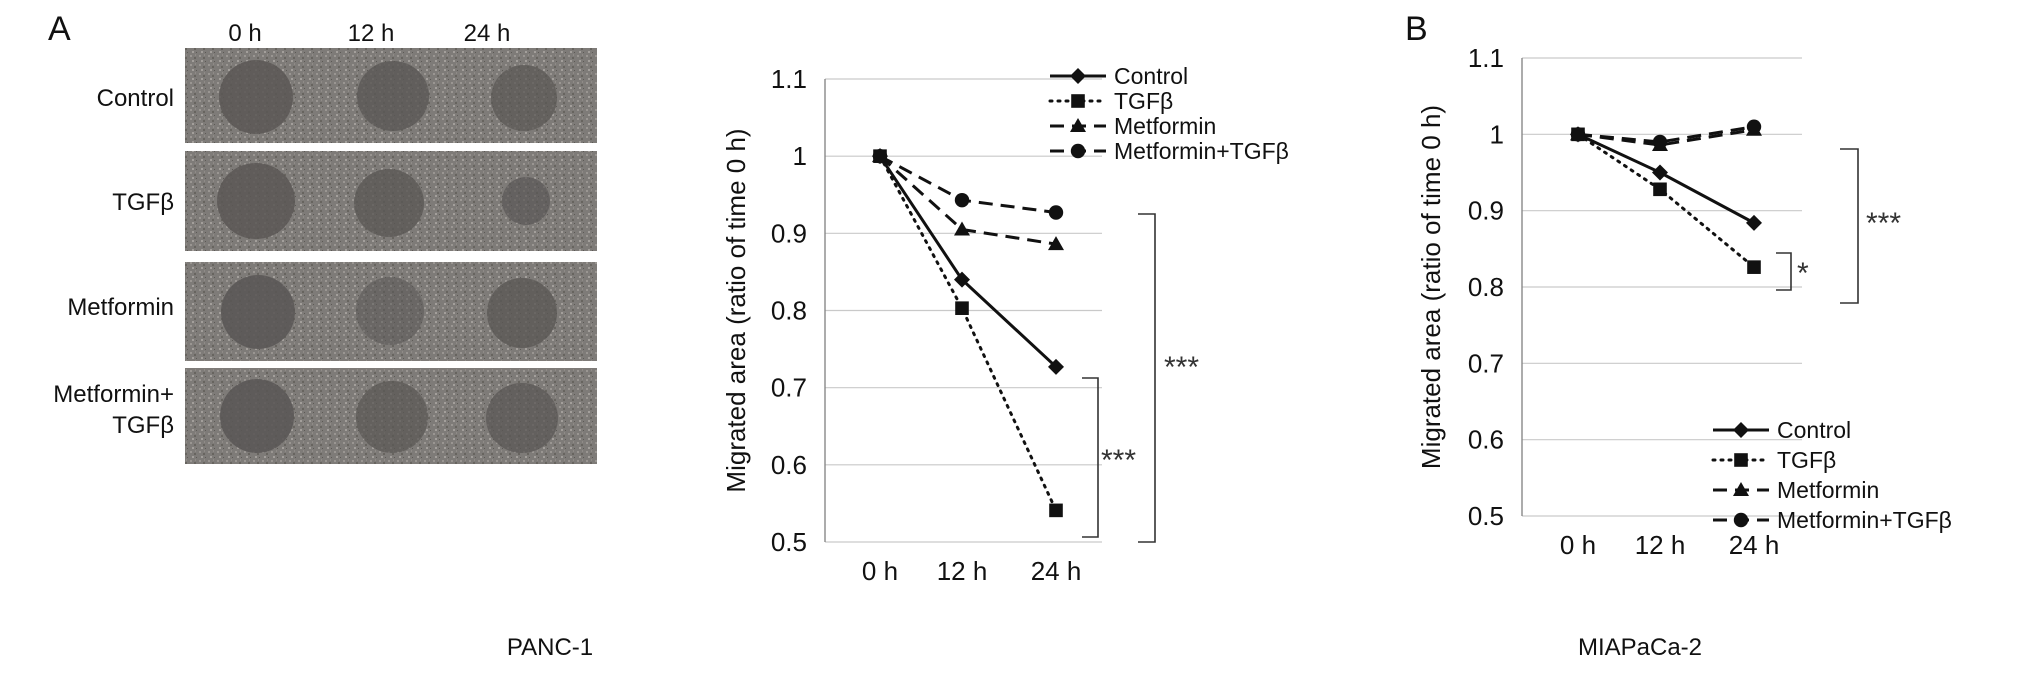 This screenshot has height=675, width=2032. What do you see at coordinates (244, 33) in the screenshot?
I see `col-label-0h: 0 h` at bounding box center [244, 33].